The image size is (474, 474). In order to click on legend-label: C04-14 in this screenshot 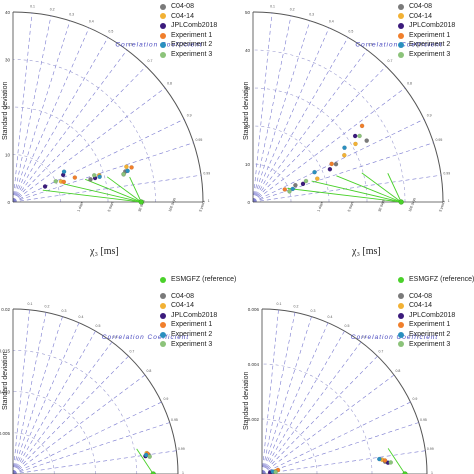, I will do `click(182, 306)`.